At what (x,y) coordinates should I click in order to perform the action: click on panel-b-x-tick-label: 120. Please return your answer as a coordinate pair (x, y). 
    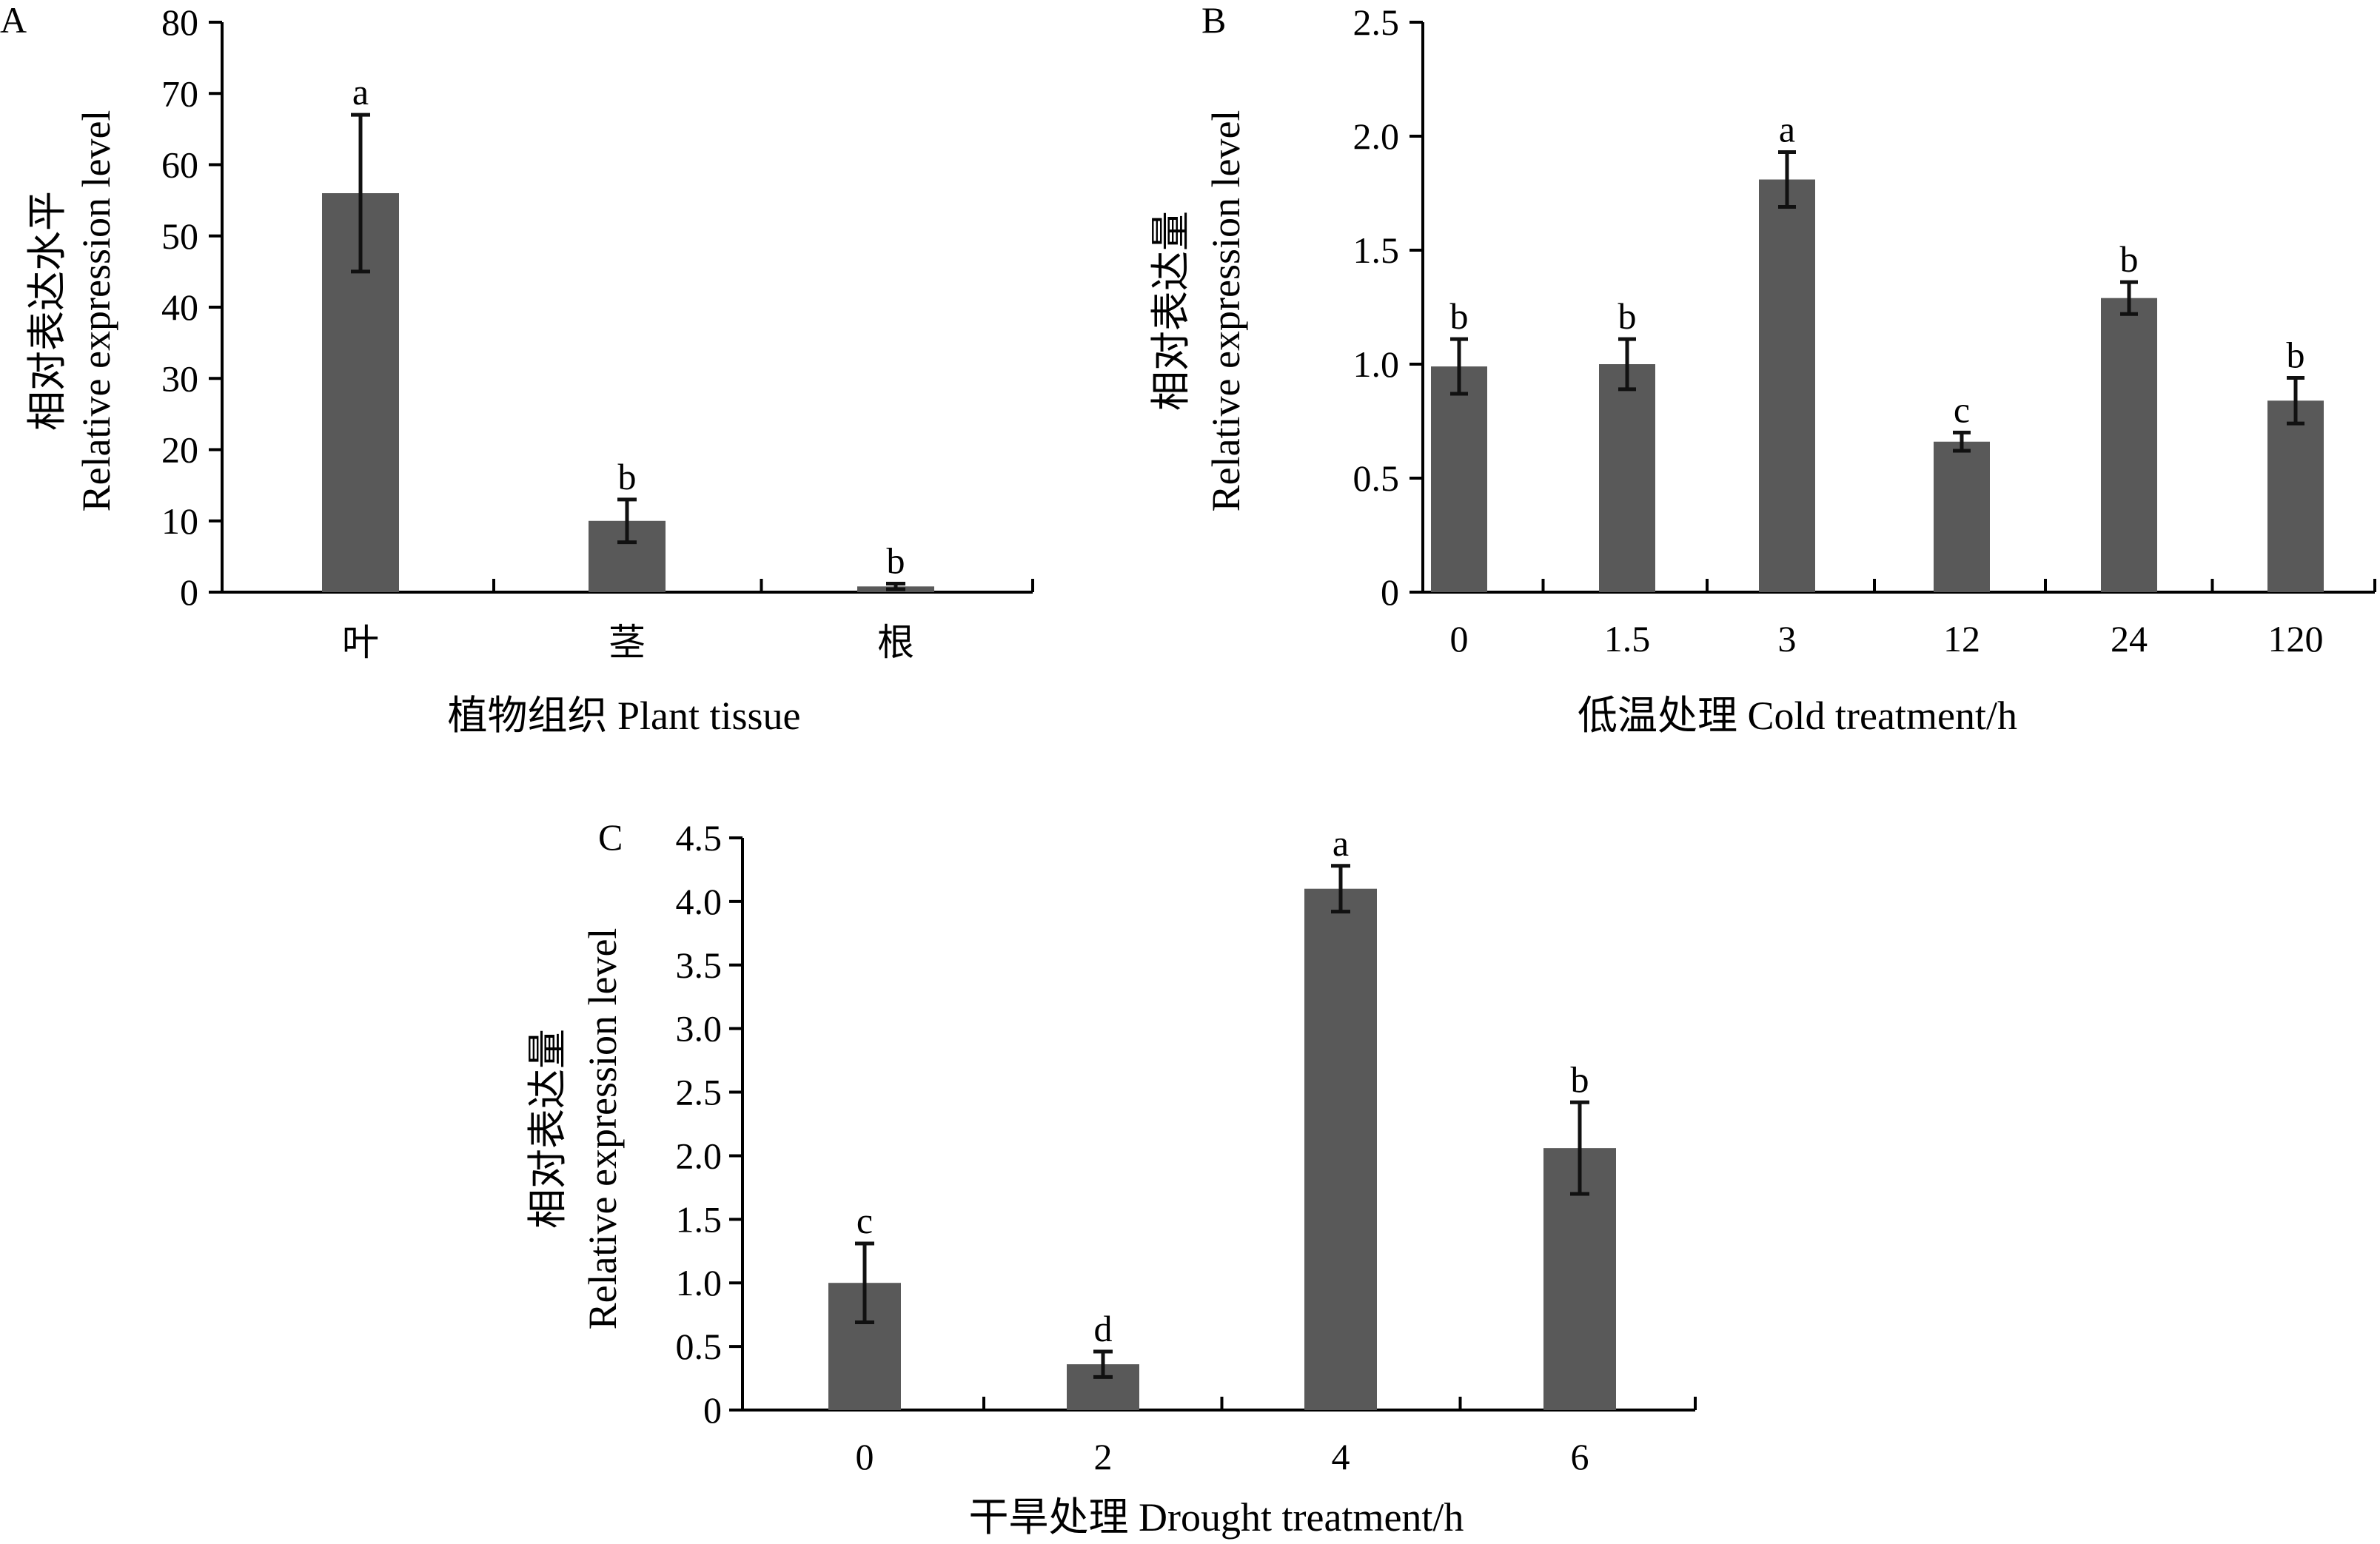
    Looking at the image, I should click on (2296, 638).